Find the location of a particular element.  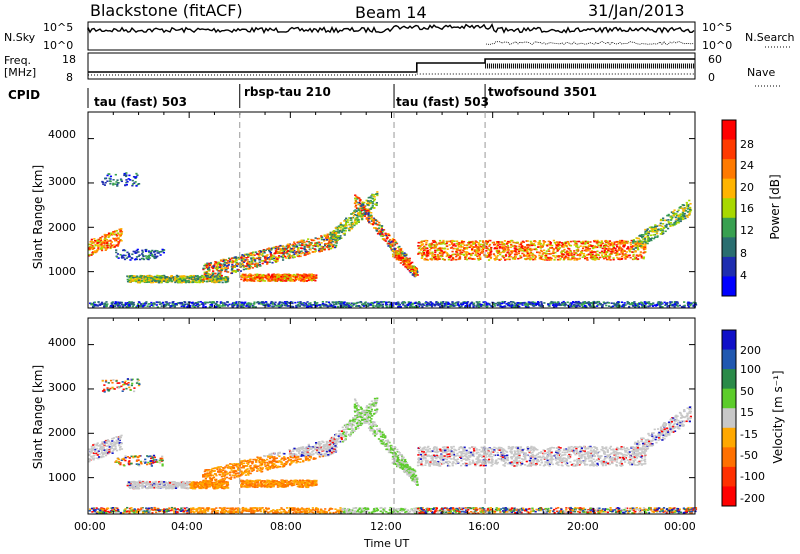

cpid-segment-1: tau (fast) 503 is located at coordinates (140, 102).